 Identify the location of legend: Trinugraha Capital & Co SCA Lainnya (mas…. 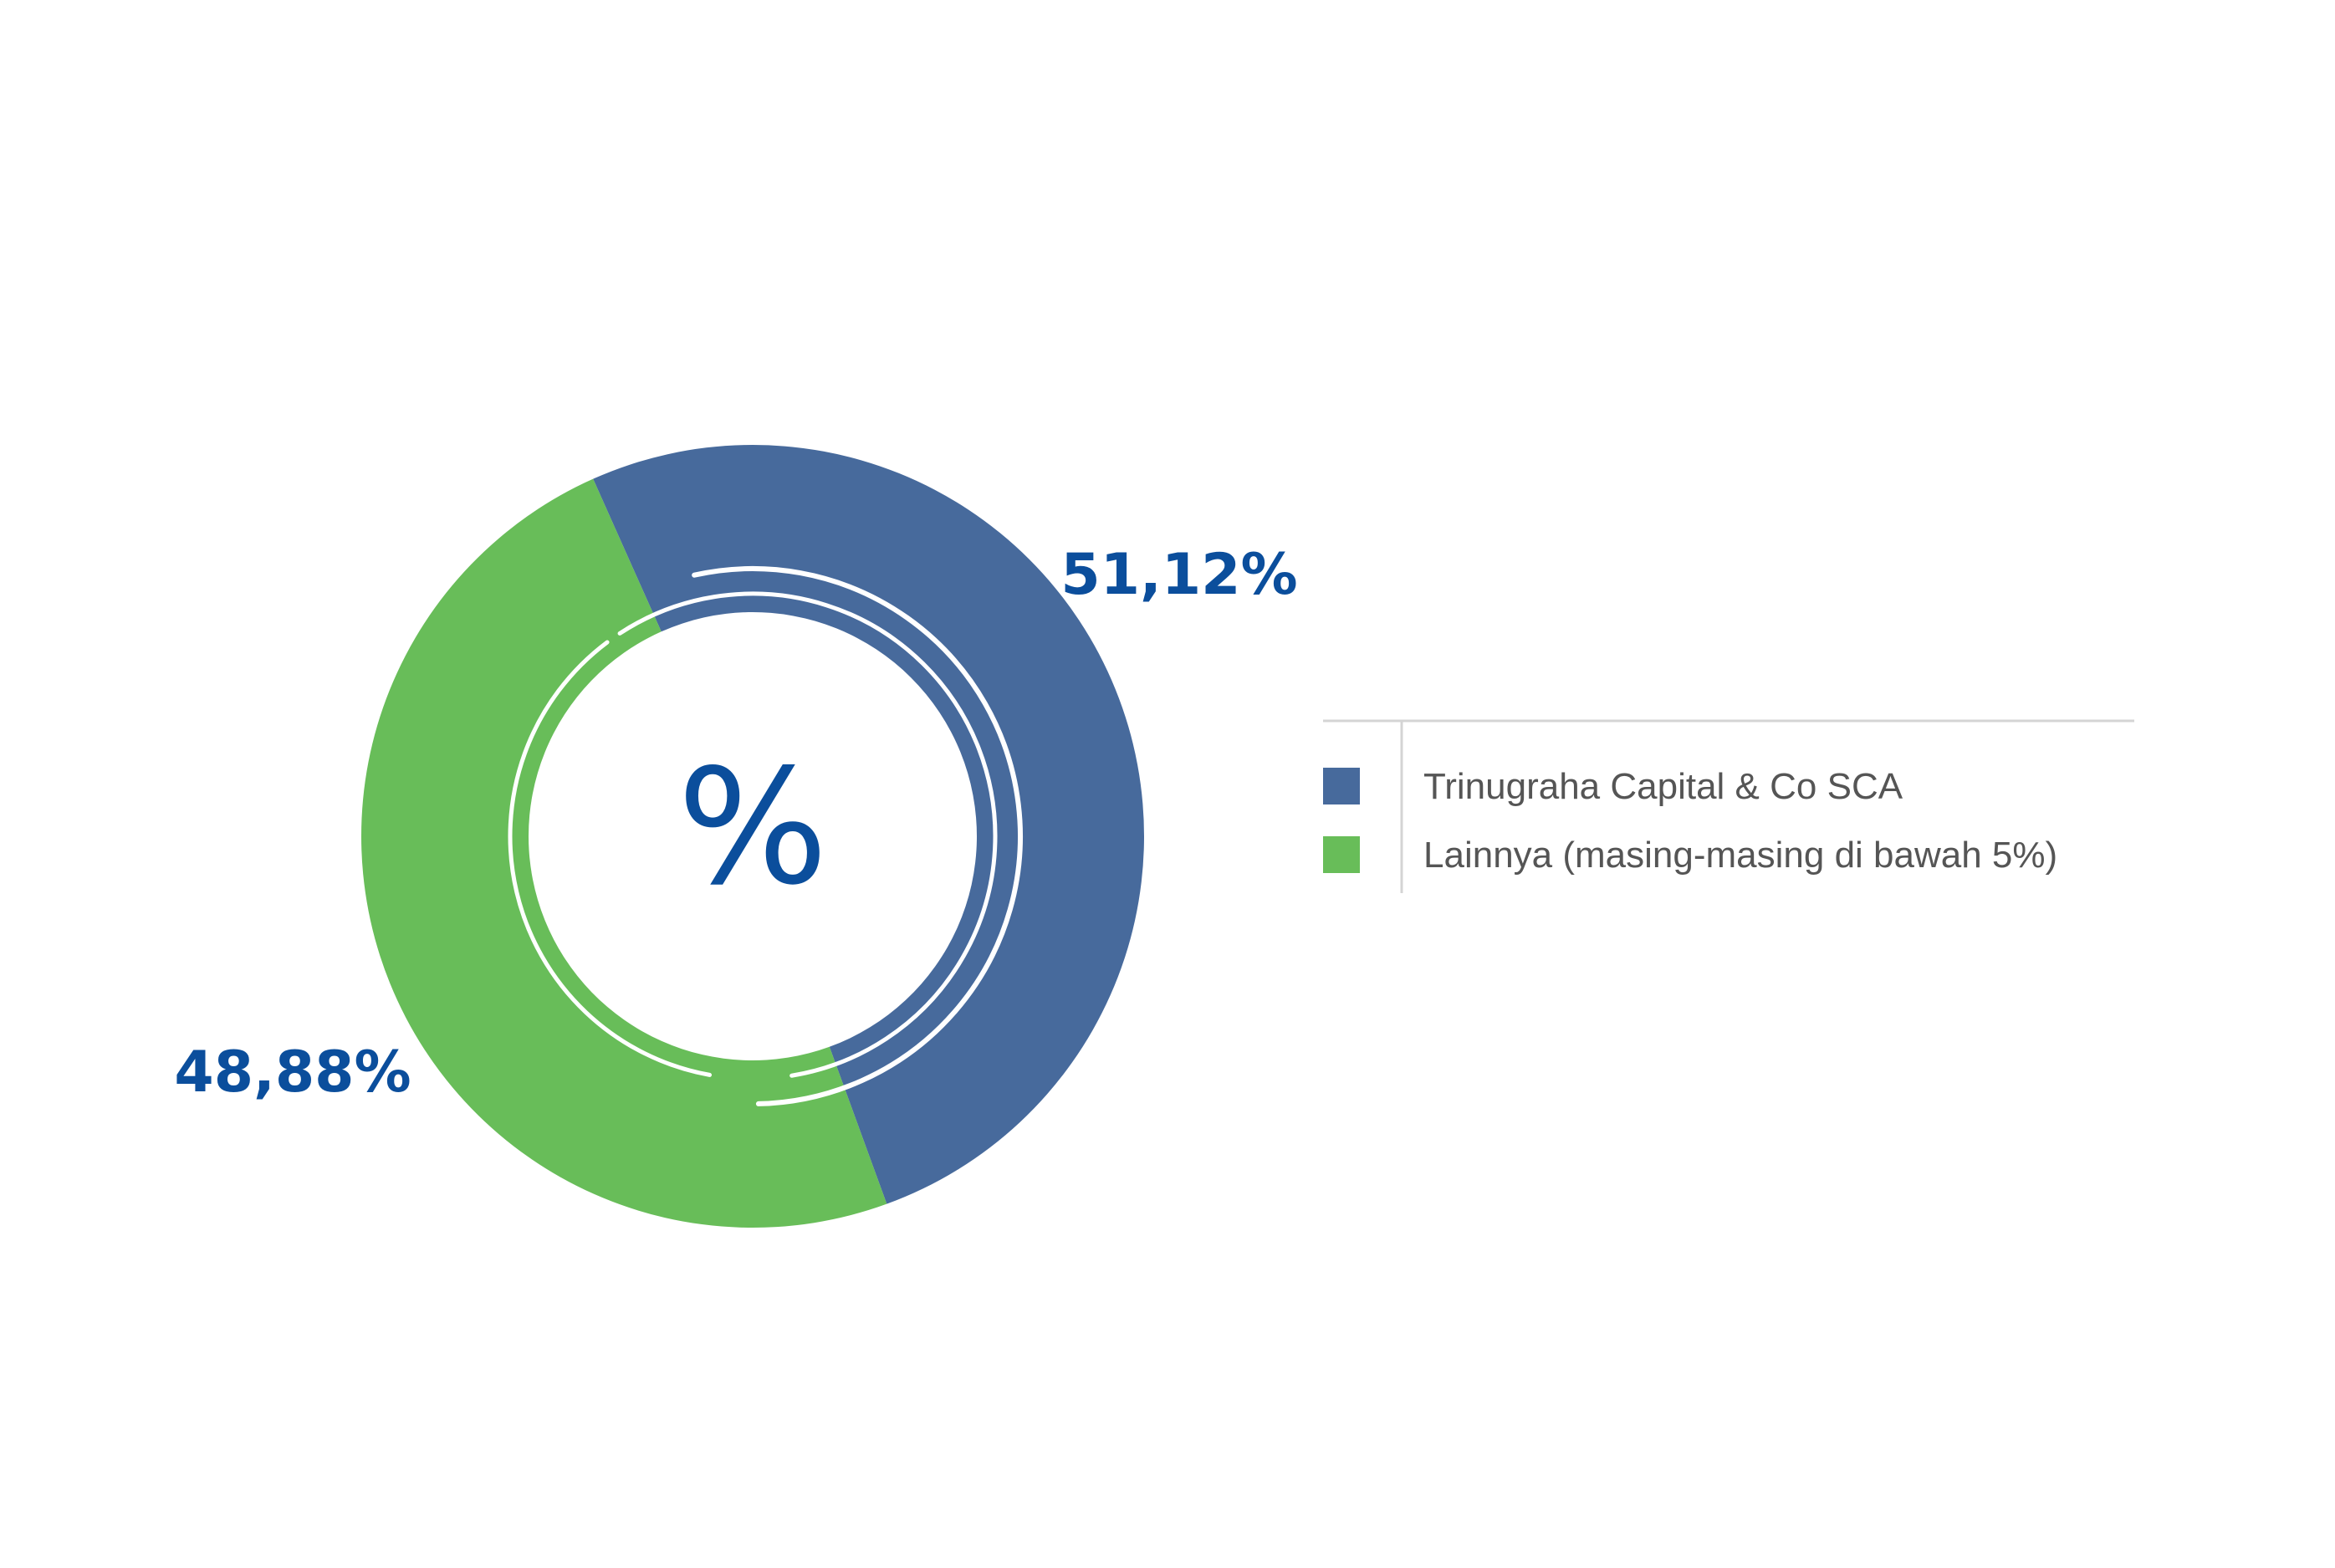
(1728, 806).